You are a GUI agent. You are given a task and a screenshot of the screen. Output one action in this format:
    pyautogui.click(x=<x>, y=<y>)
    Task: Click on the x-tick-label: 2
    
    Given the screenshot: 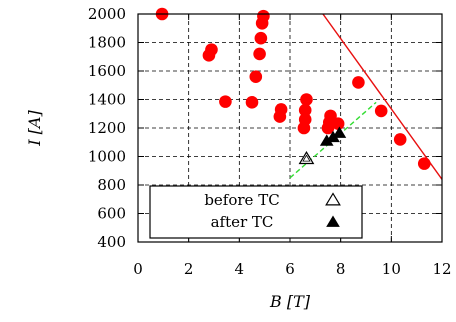 What is the action you would take?
    pyautogui.click(x=189, y=269)
    